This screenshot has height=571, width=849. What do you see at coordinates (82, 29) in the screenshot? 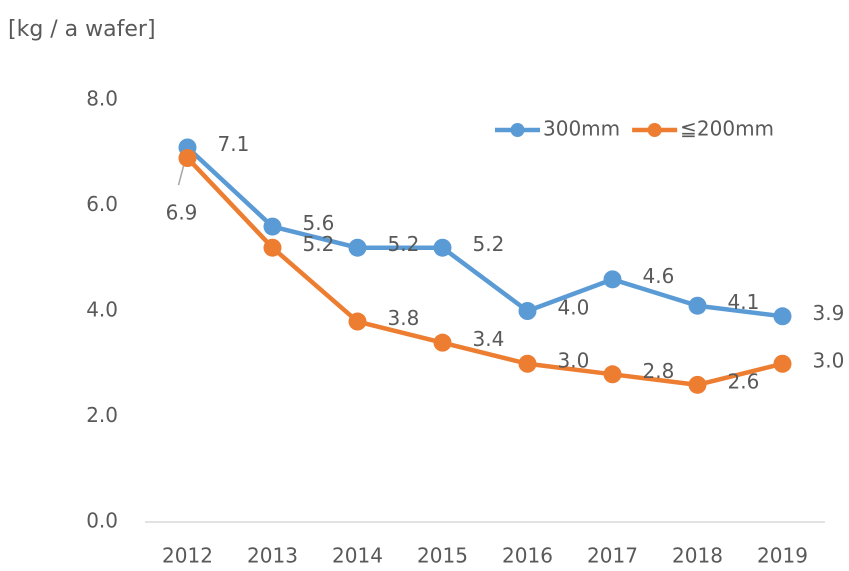
I see `y-axis-label: [kg / a wafer]` at bounding box center [82, 29].